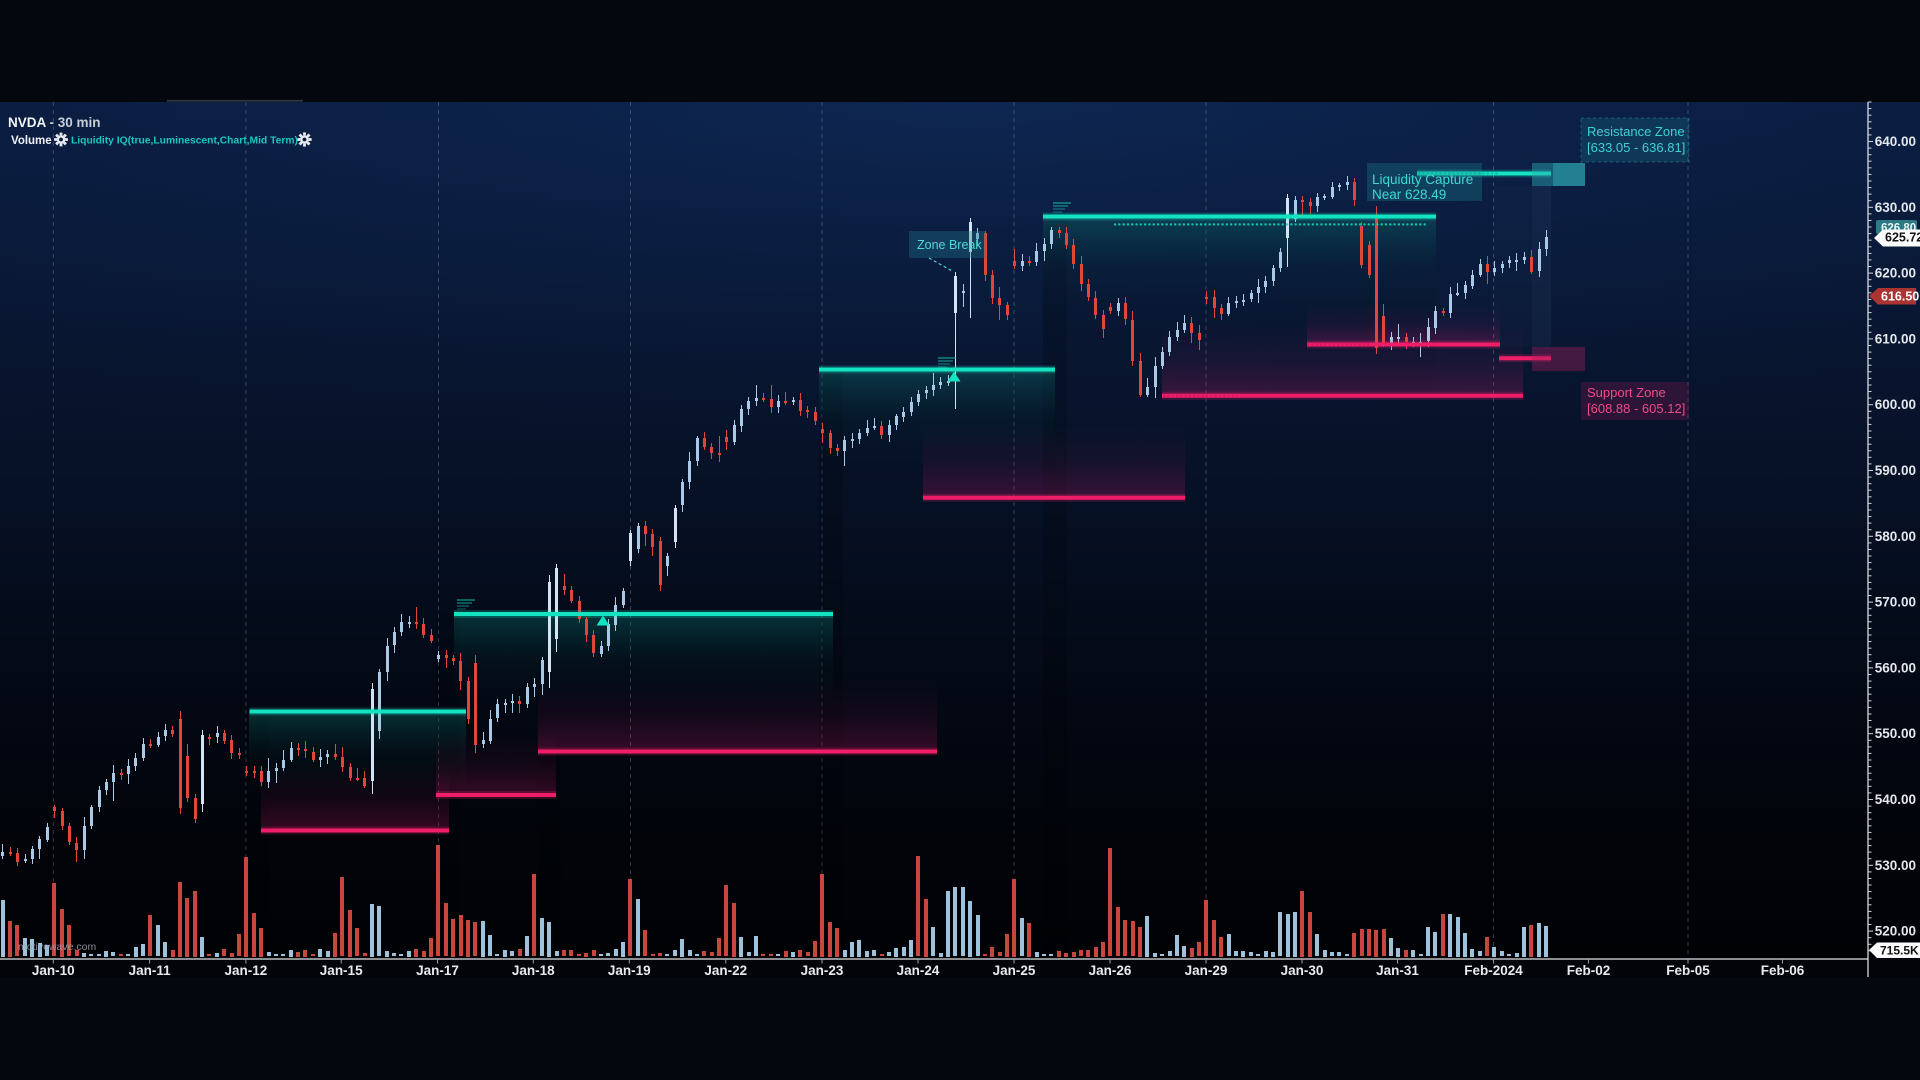 The width and height of the screenshot is (1920, 1080). Describe the element at coordinates (629, 970) in the screenshot. I see `svg-text: Jan-19` at that location.